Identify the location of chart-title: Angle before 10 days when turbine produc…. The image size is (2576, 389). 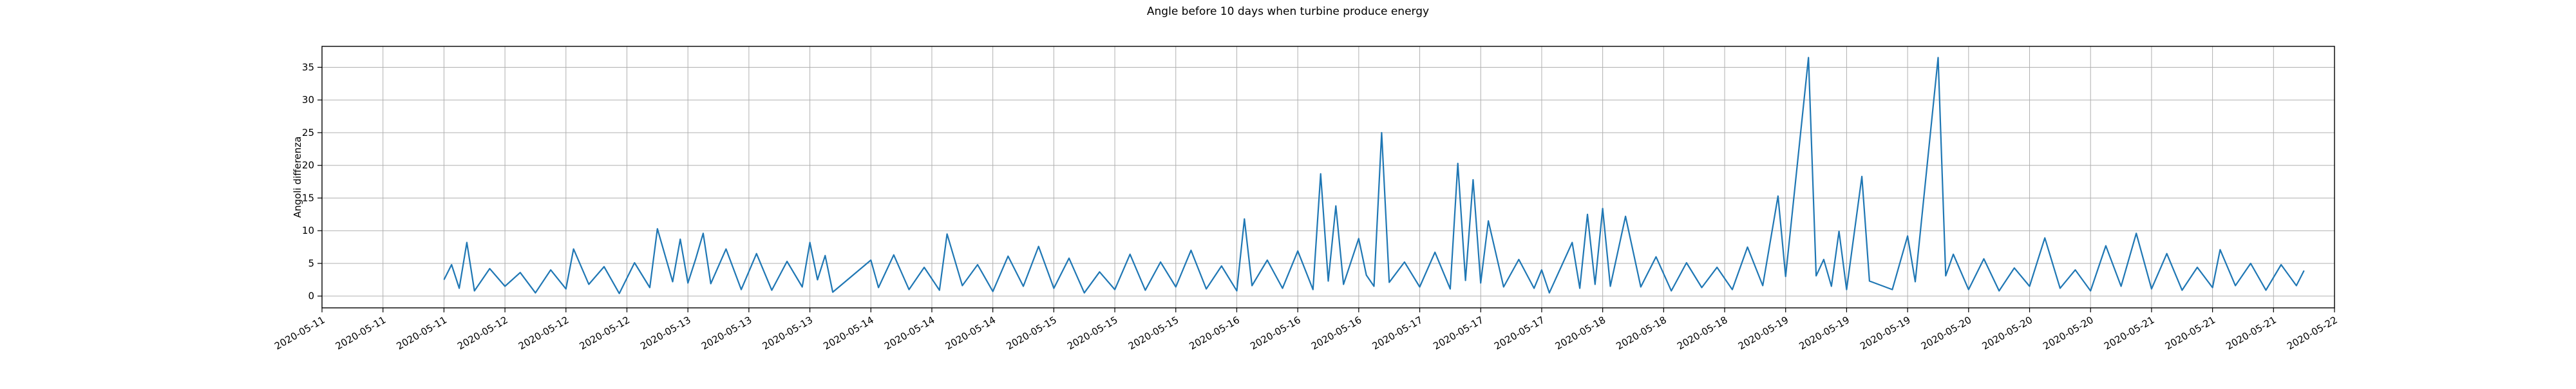
(1288, 12).